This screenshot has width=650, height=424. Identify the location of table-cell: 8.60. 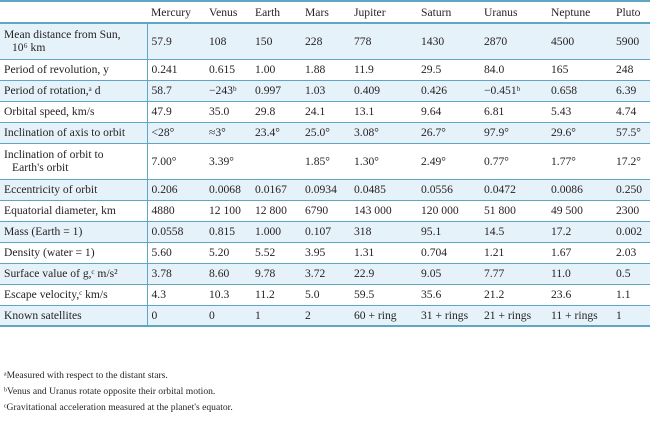
(228, 274).